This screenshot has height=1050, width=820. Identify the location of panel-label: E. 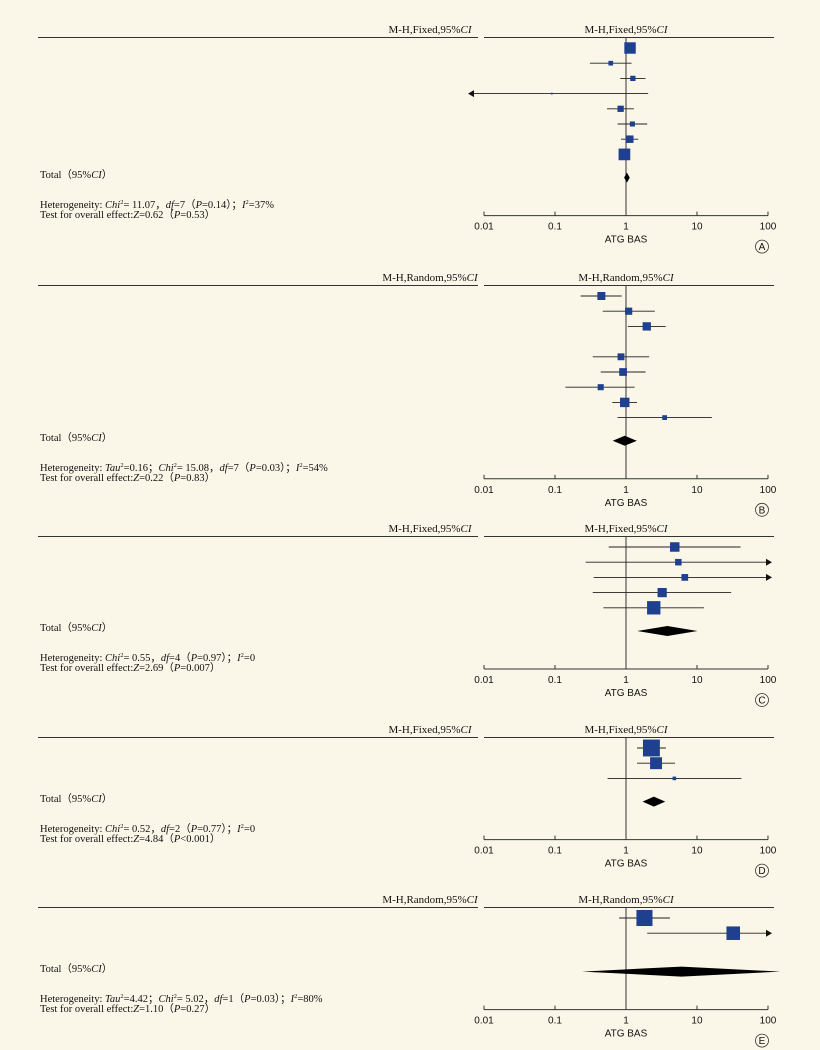
(762, 1041).